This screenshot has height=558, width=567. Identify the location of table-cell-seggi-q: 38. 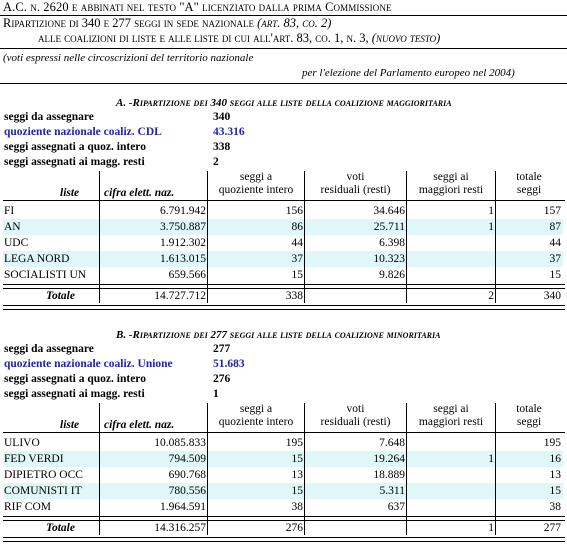
(297, 507).